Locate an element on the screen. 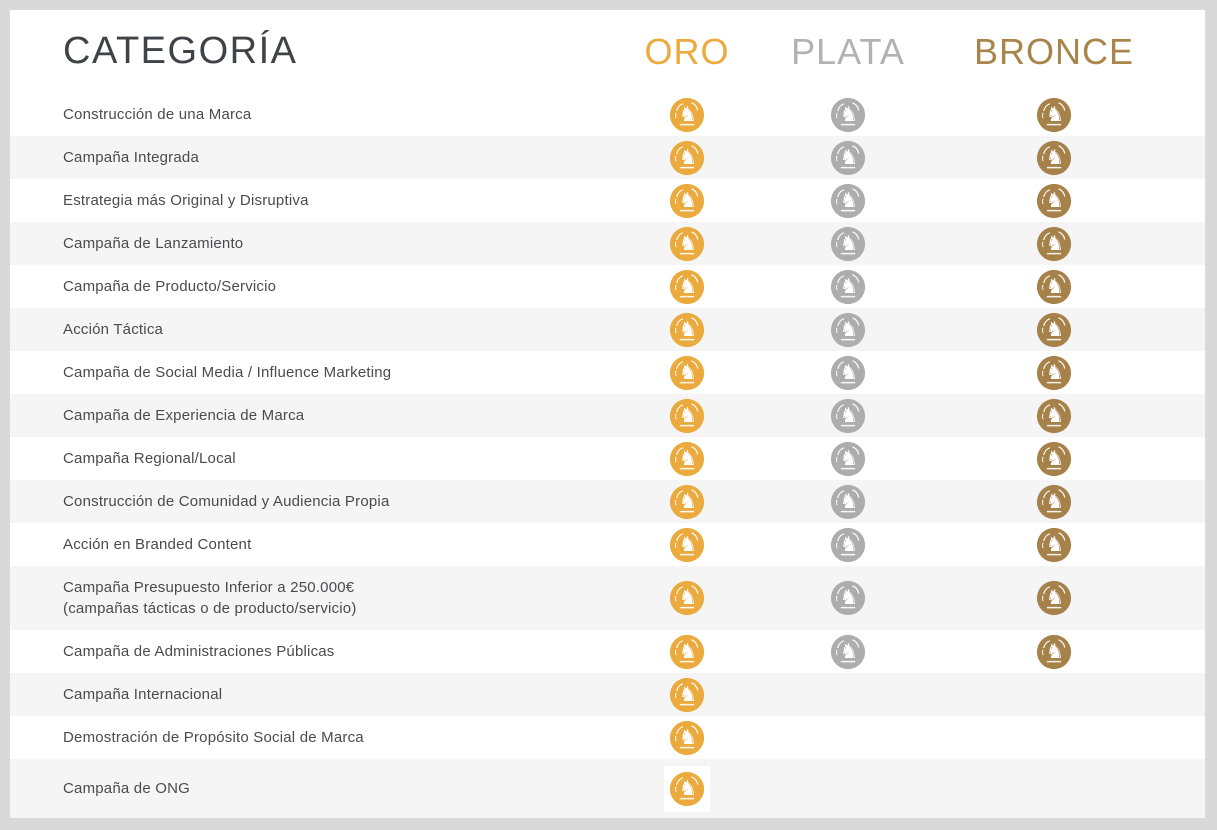  table-row: Campaña Integrada ♞ ♞ ♞ is located at coordinates (607, 157).